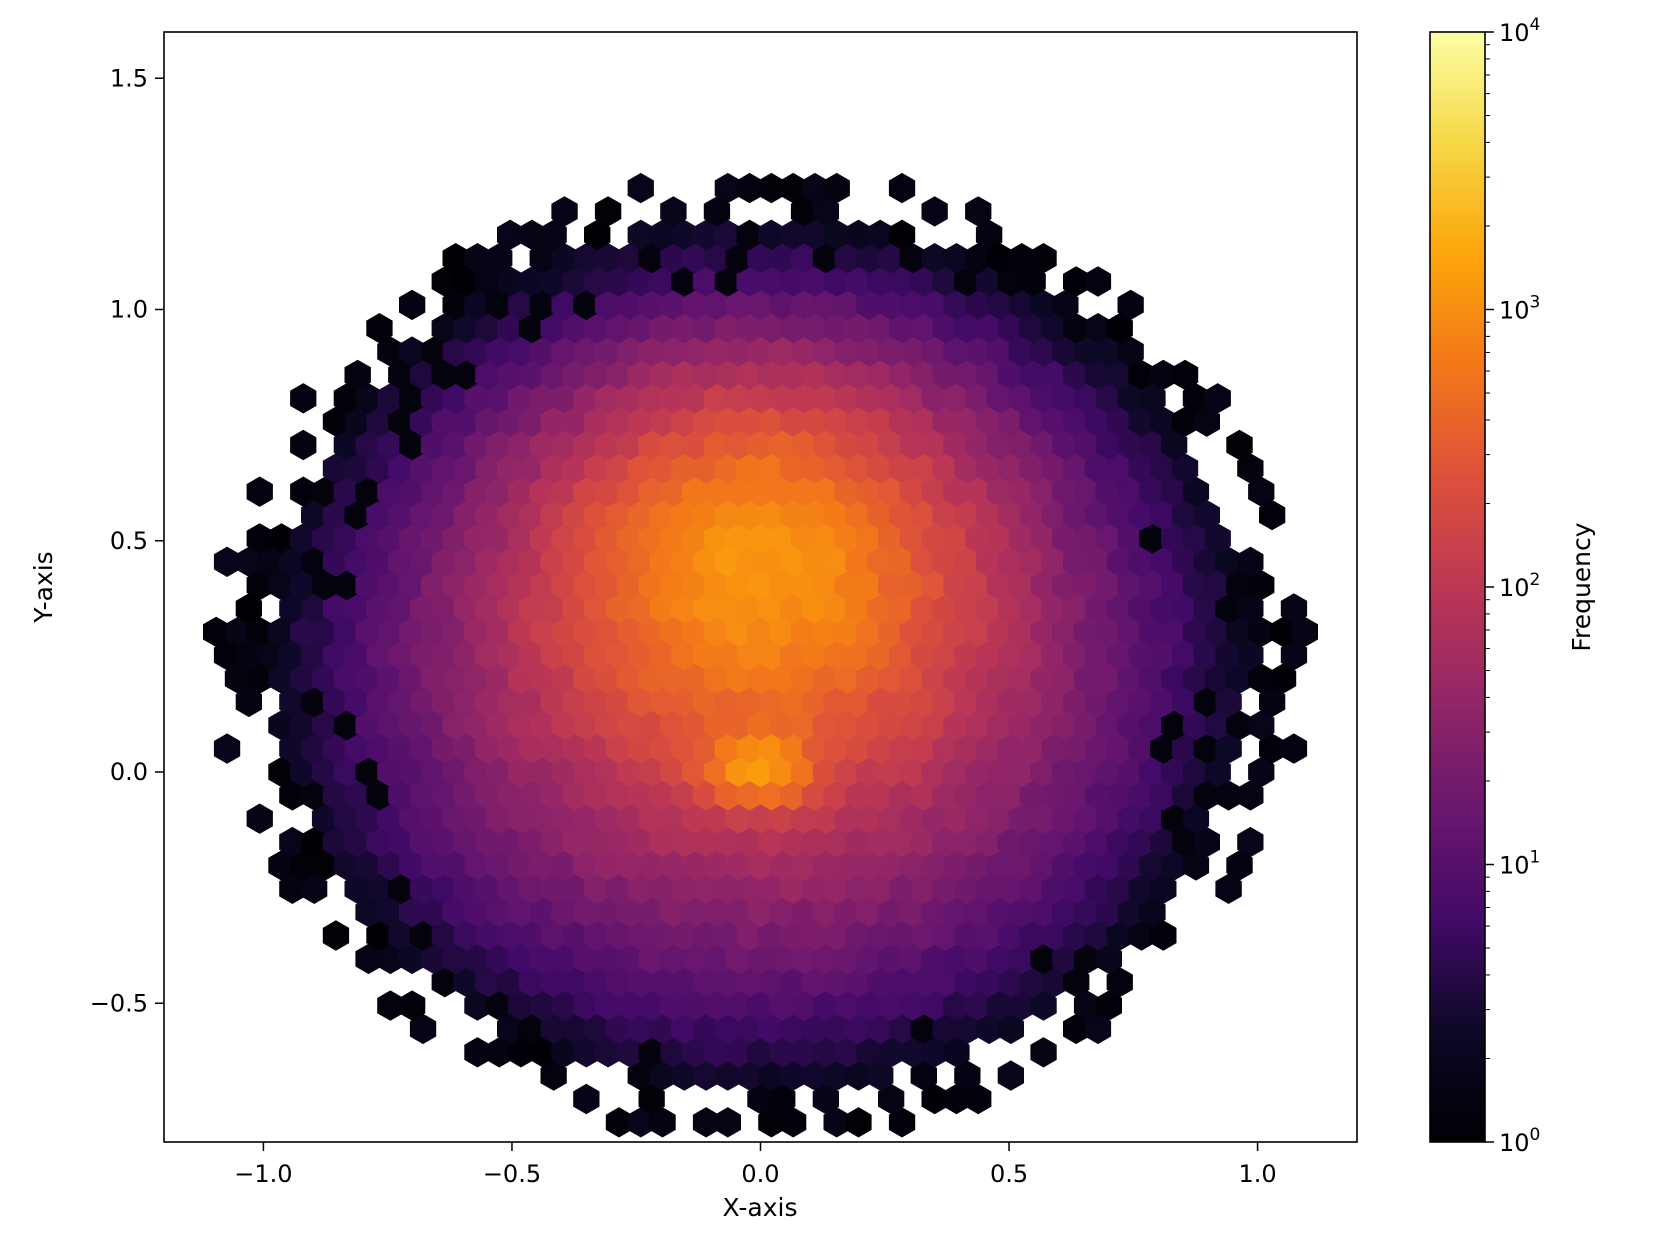 Image resolution: width=1661 pixels, height=1246 pixels. What do you see at coordinates (760, 1174) in the screenshot?
I see `x-tick-label: 0.0` at bounding box center [760, 1174].